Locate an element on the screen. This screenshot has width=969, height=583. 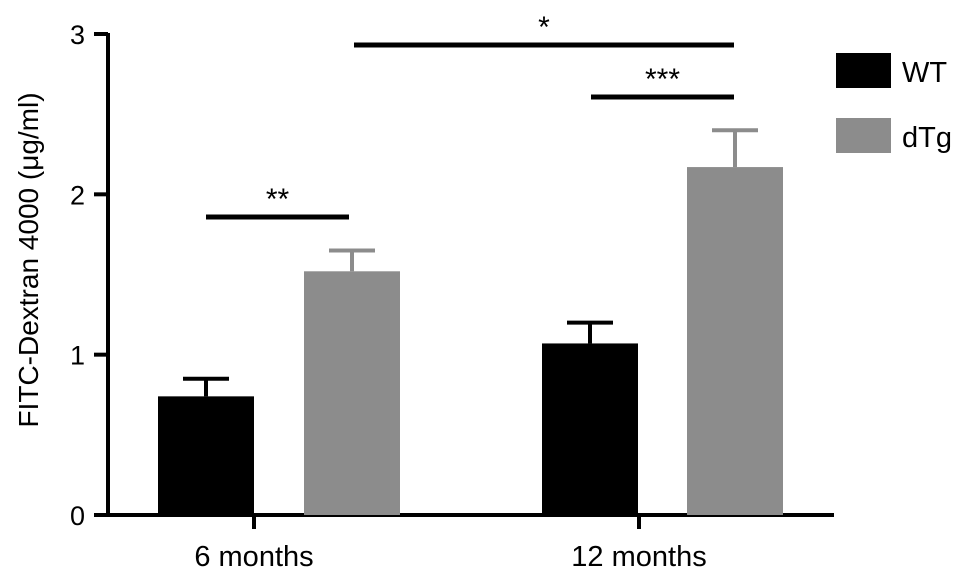
x-category-label: 6 months is located at coordinates (253, 557).